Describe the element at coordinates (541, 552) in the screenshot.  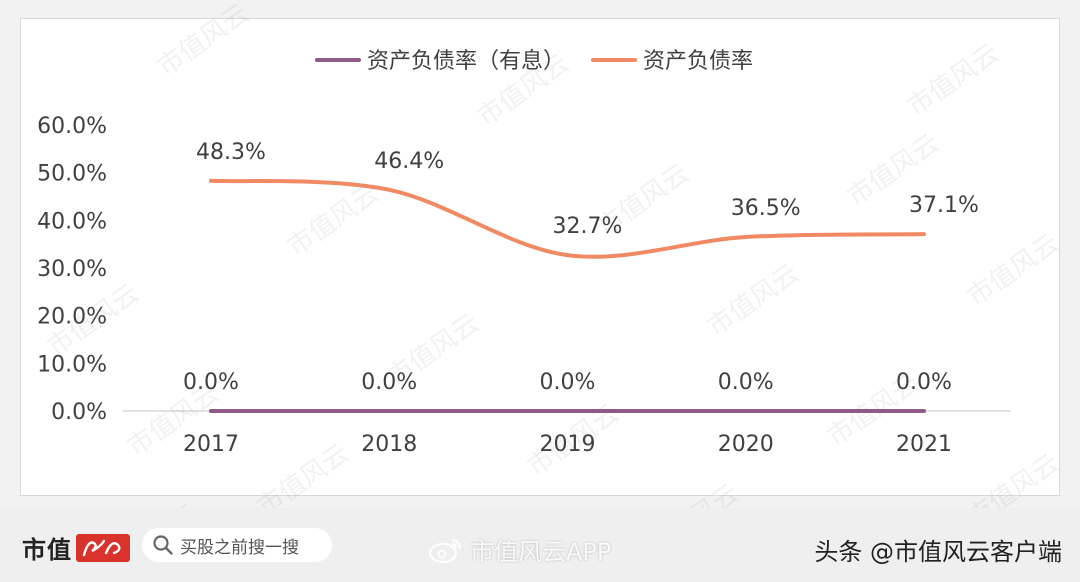
I see `weibo-watermark-text: 市值风云APP` at that location.